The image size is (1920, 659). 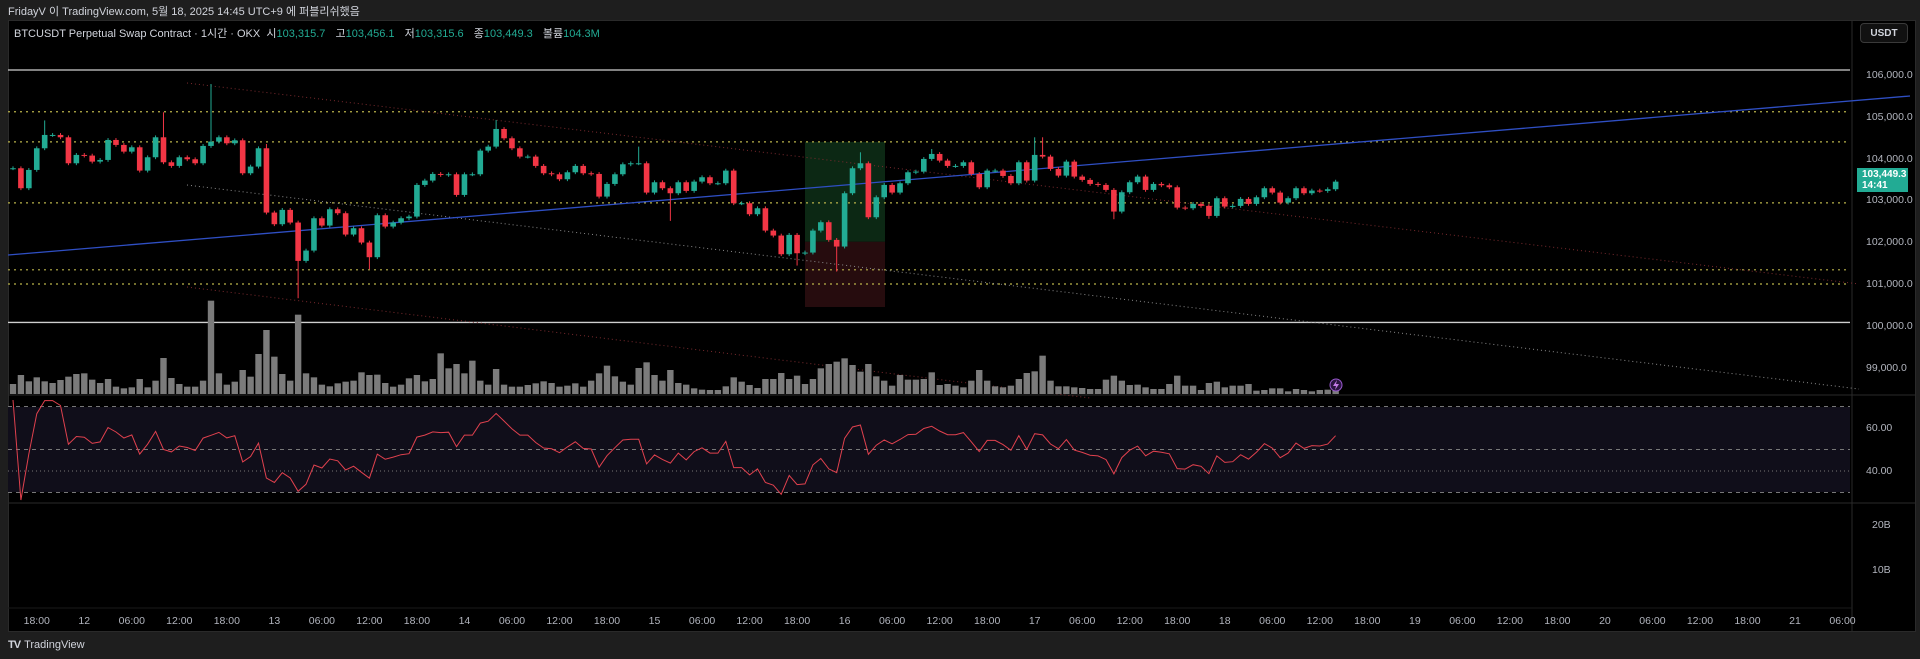 What do you see at coordinates (340, 34) in the screenshot?
I see `high-label: 고` at bounding box center [340, 34].